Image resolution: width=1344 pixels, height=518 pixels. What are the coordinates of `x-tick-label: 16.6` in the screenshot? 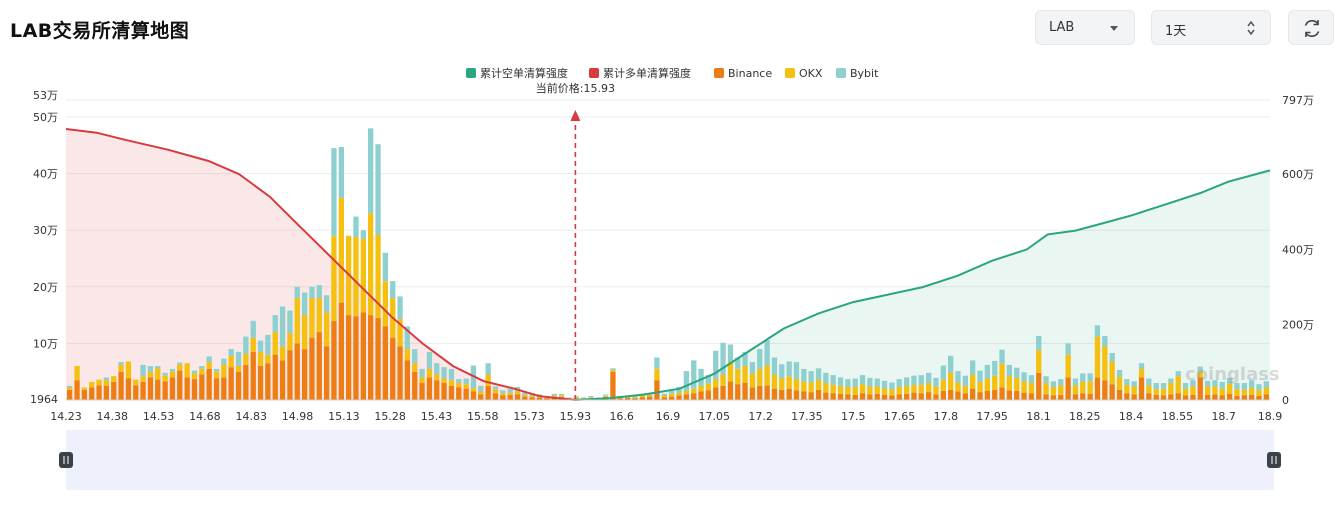 It's located at (621, 416).